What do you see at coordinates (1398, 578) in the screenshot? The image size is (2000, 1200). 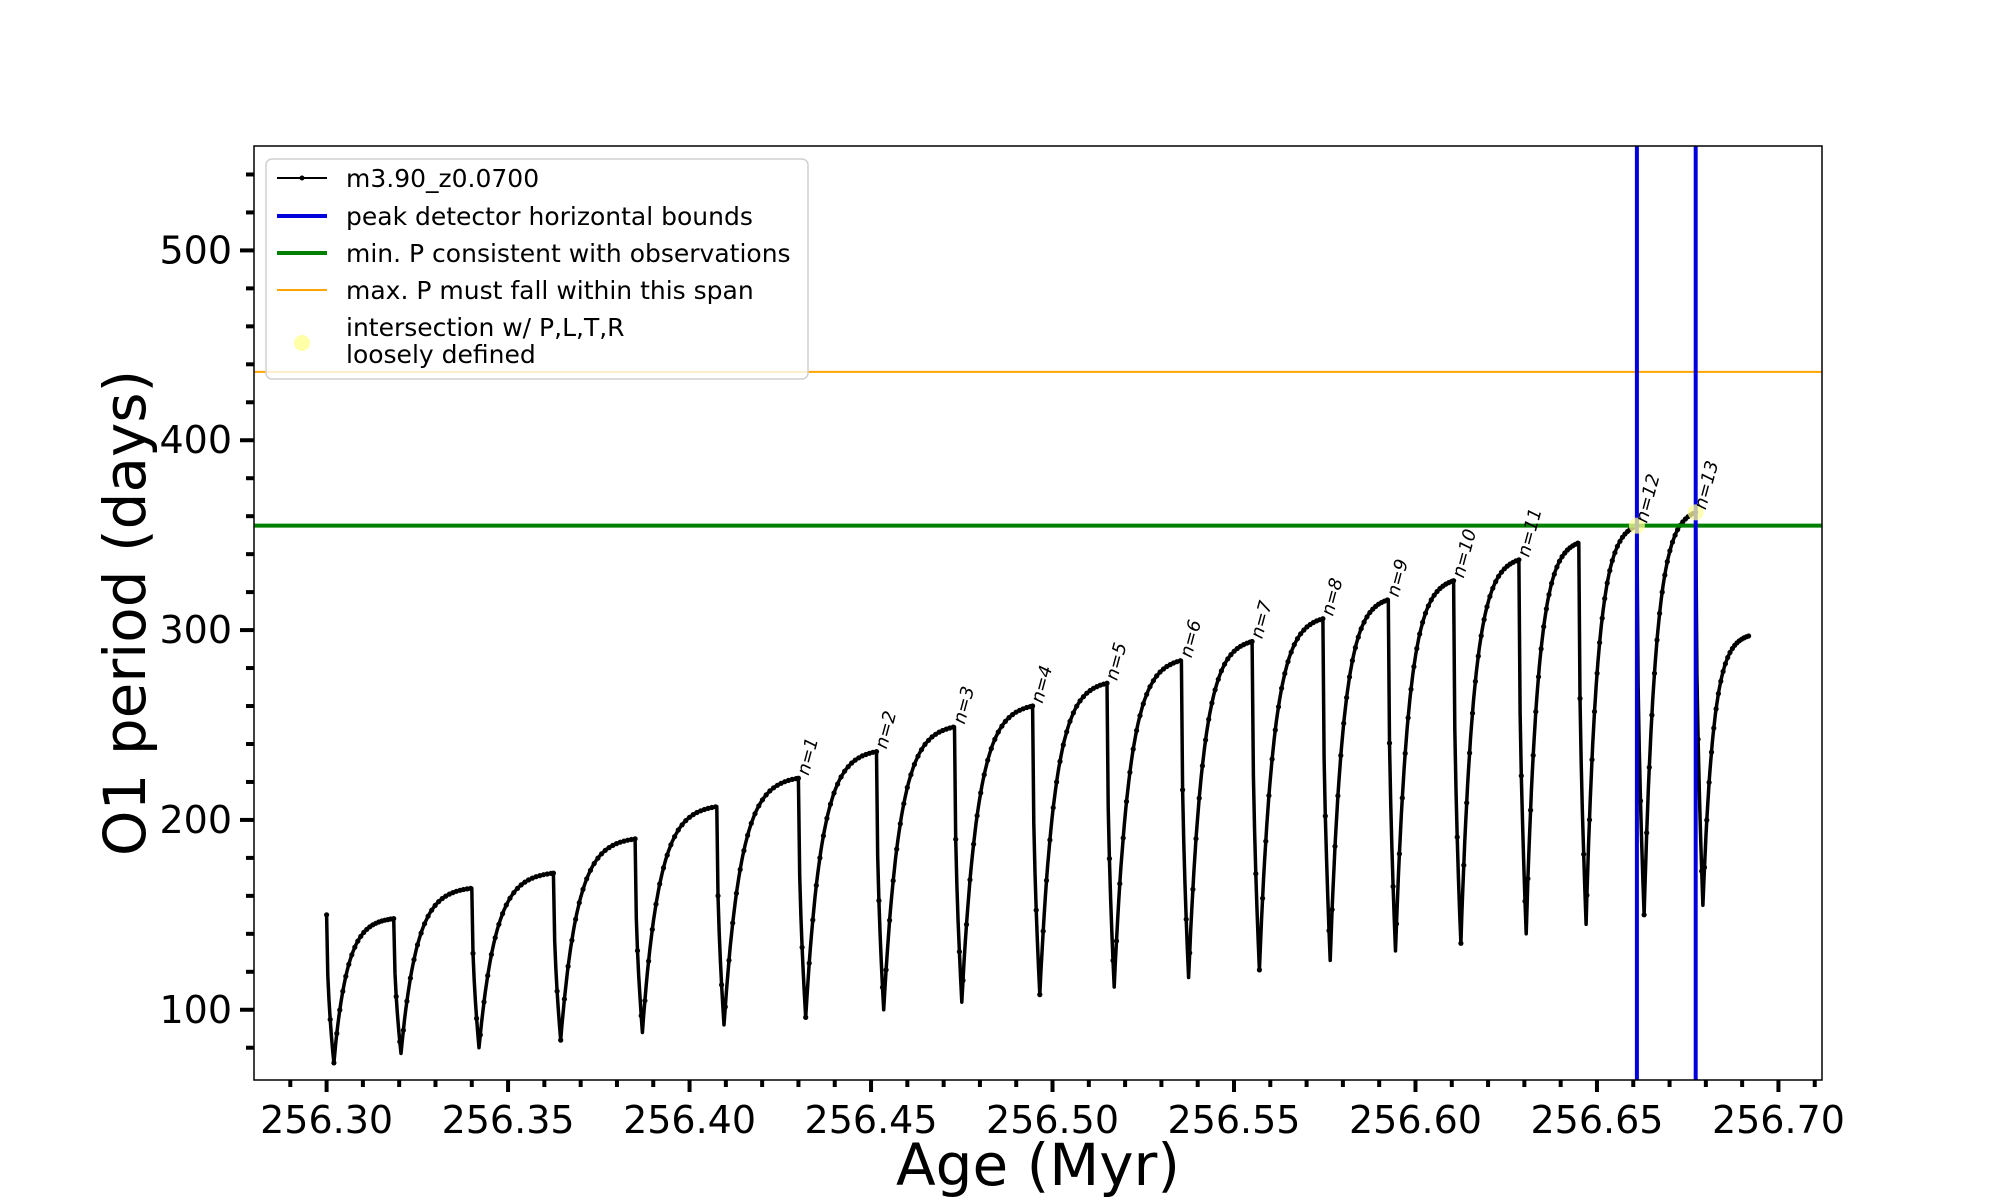 I see `peak-label: n=9` at bounding box center [1398, 578].